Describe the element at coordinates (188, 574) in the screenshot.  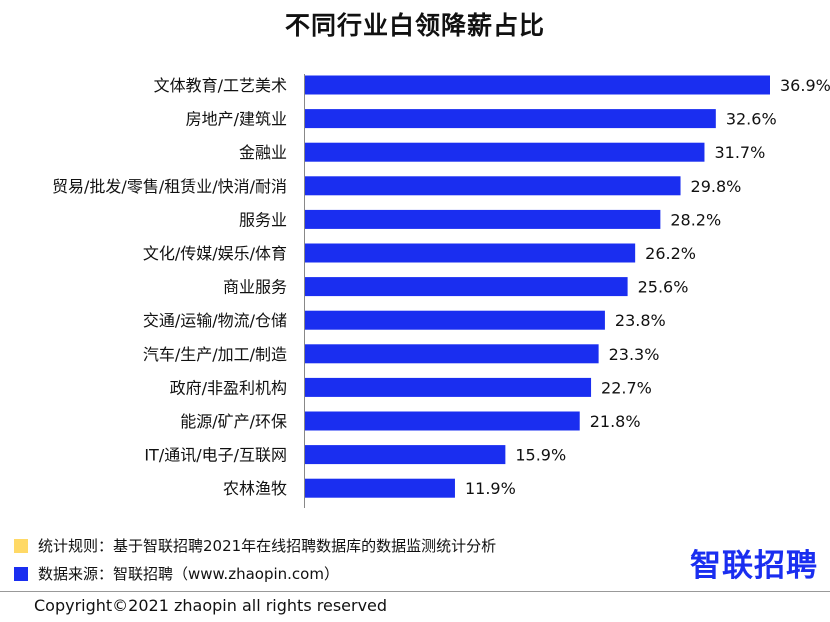
I see `data-source-text: 数据来源：智联招聘（www.zhaopin.com）` at that location.